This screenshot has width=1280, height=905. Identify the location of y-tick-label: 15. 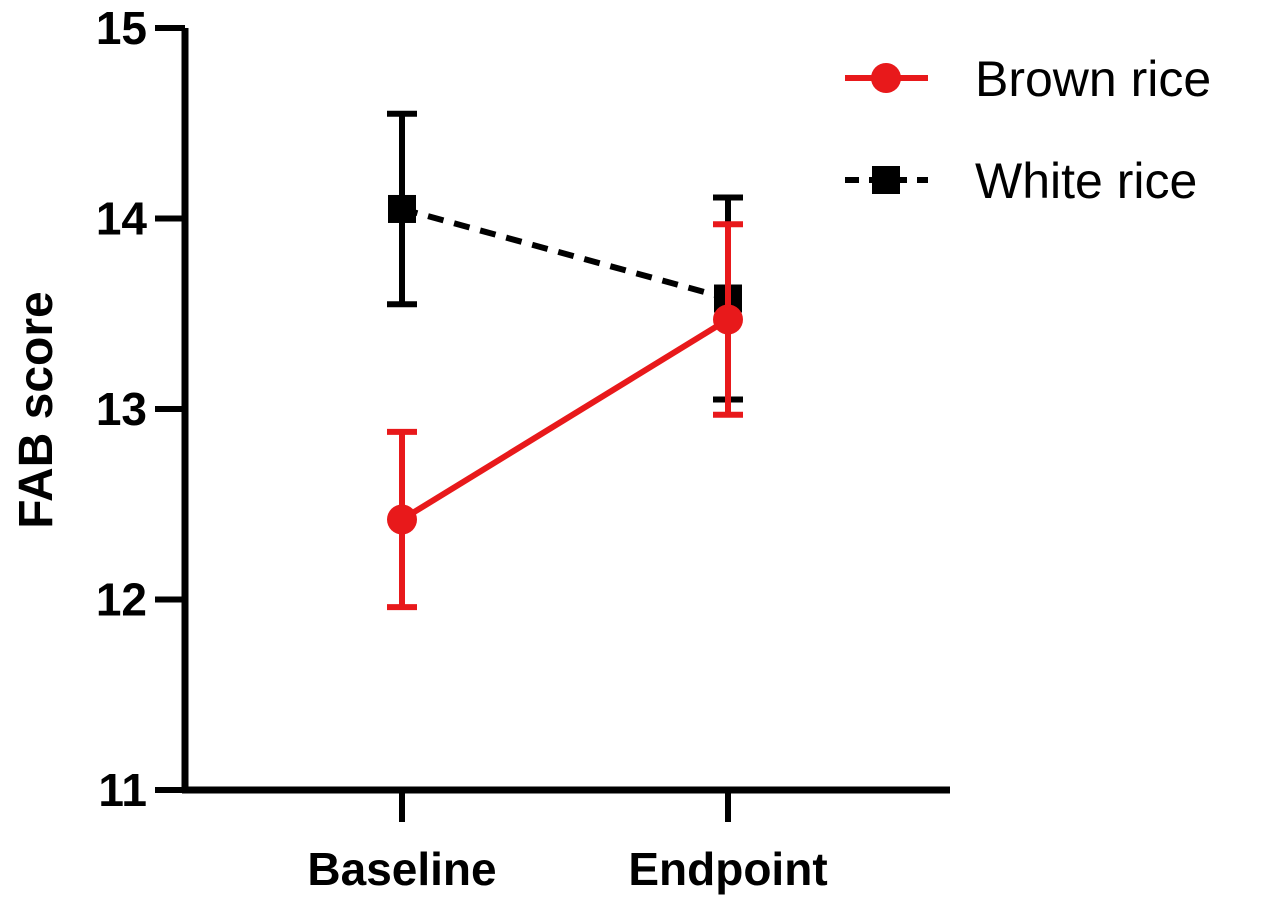
(121, 28).